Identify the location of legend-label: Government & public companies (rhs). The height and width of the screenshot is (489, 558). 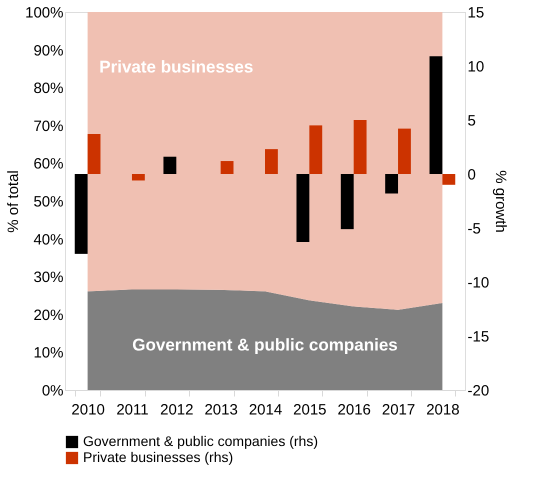
(200, 441).